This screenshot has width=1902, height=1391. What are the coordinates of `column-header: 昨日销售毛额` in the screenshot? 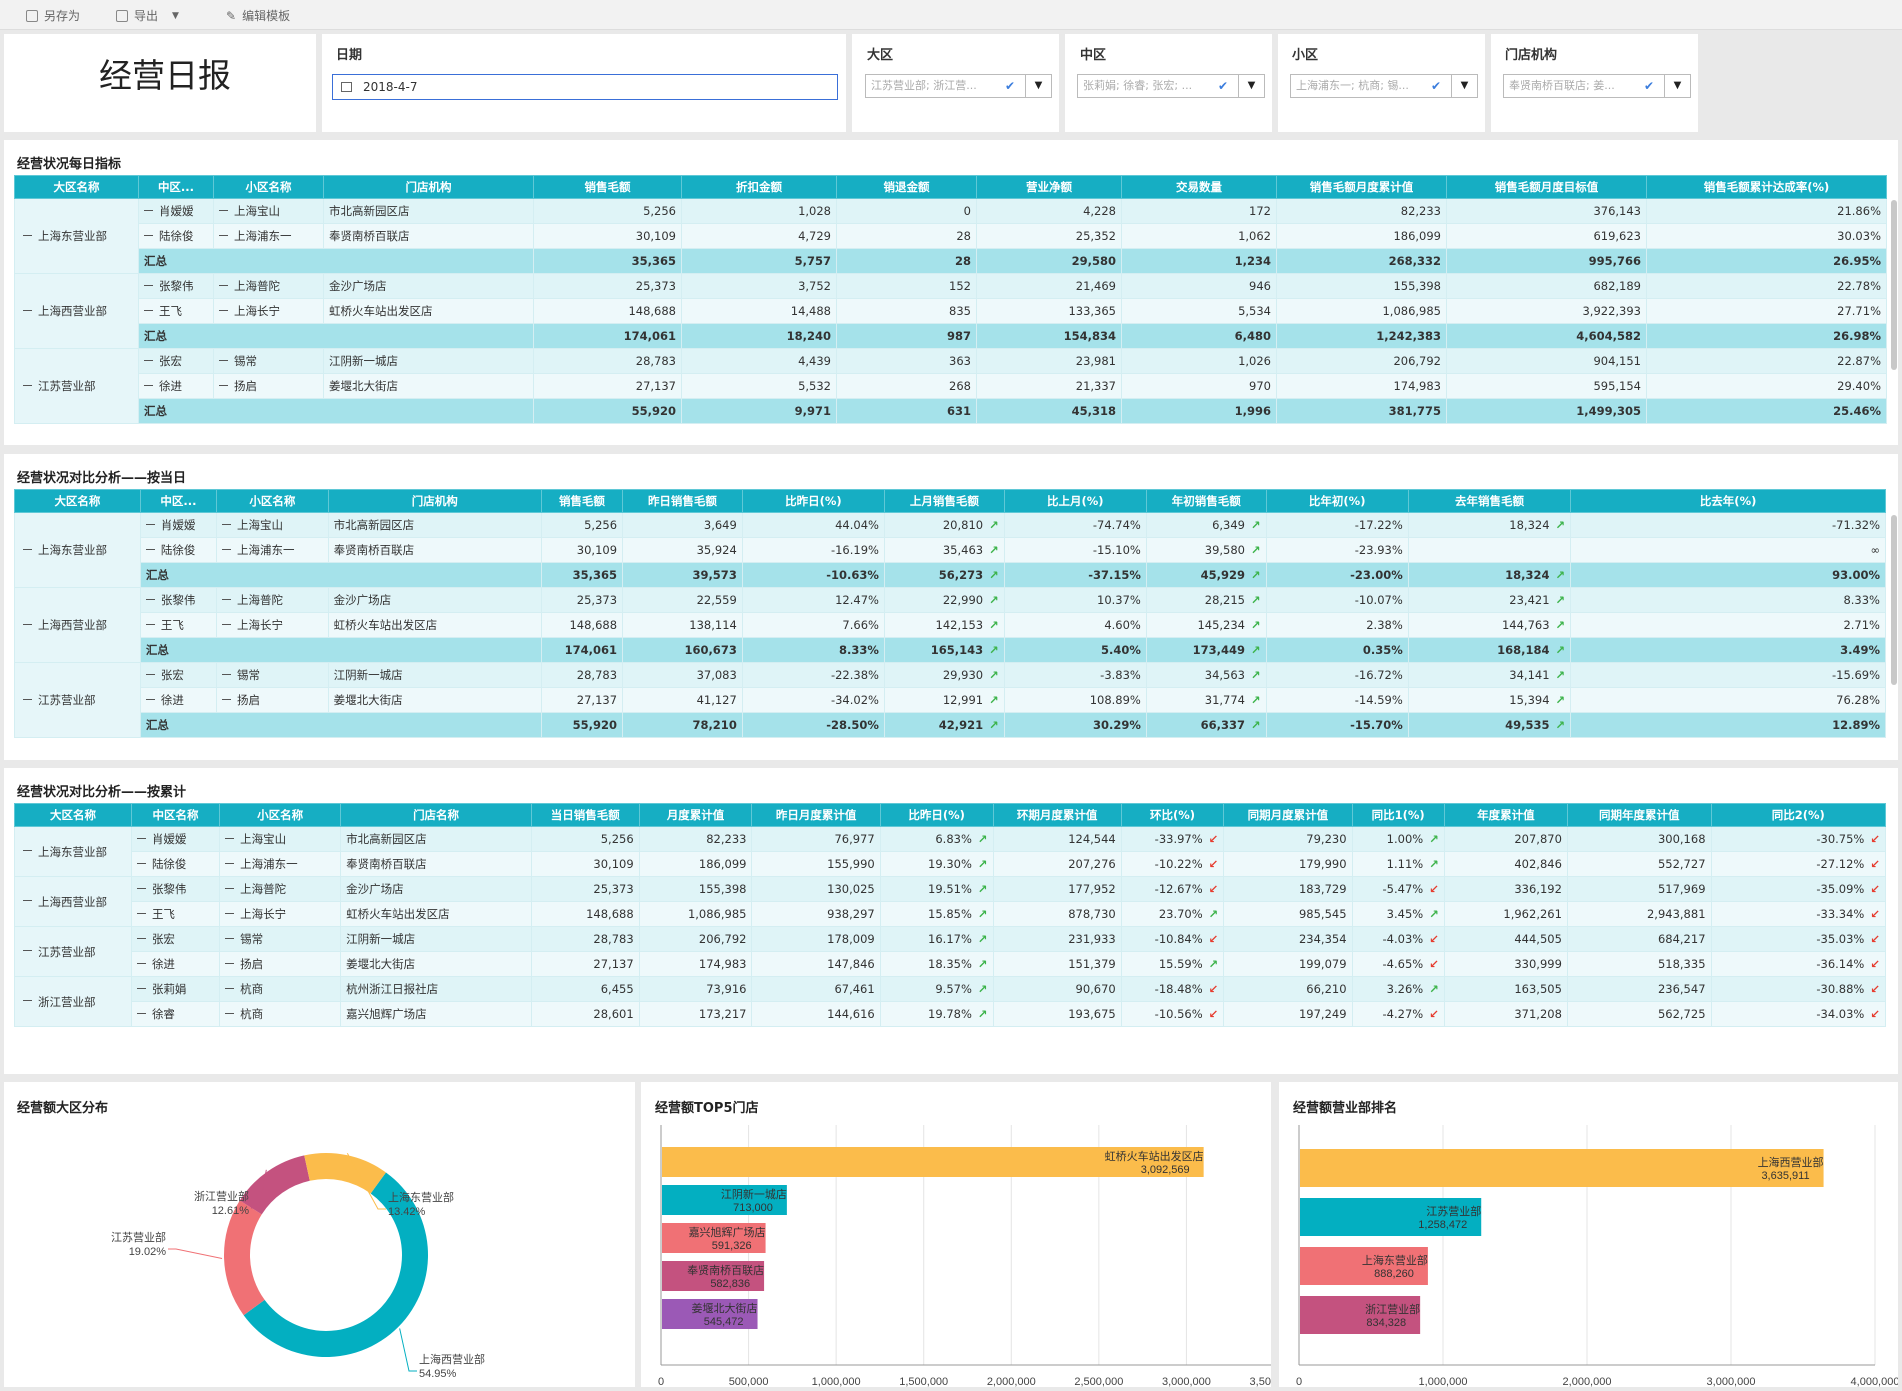 It's located at (682, 501).